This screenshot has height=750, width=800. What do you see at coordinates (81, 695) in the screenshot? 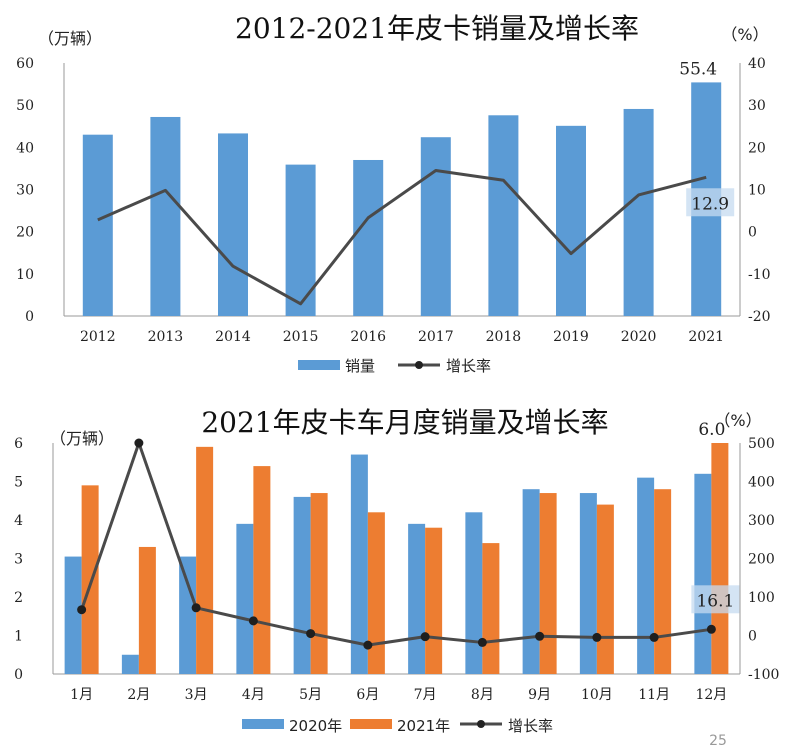
I see `x-tick-label: 1月` at bounding box center [81, 695].